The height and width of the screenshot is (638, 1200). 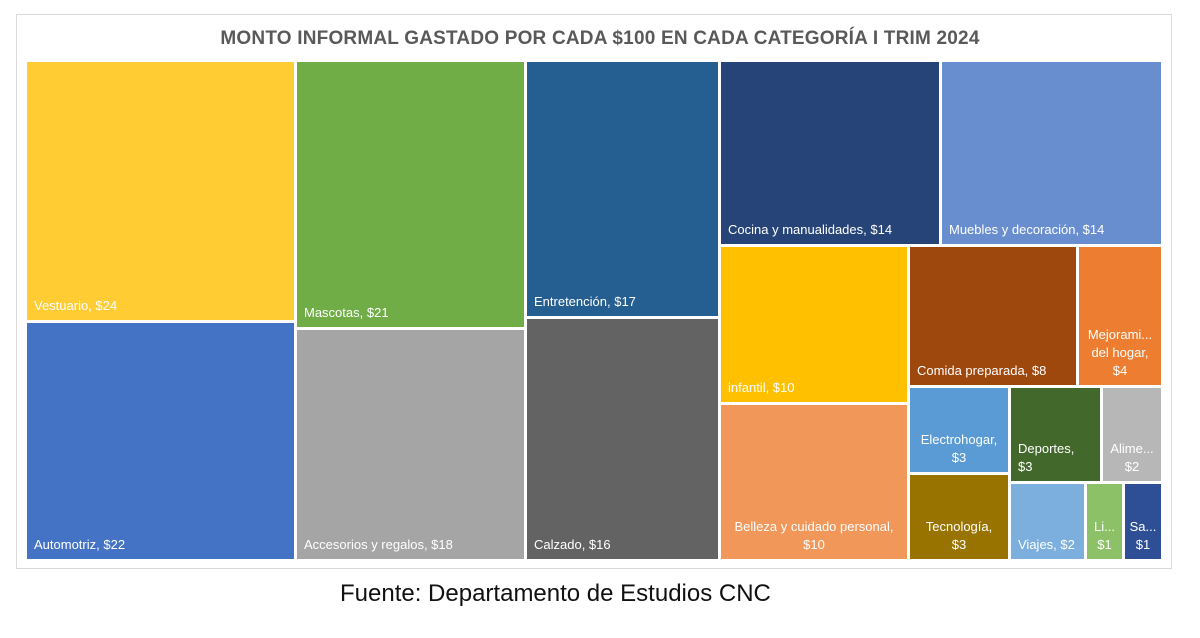 I want to click on treemap-tile: Sa... $1, so click(x=1143, y=521).